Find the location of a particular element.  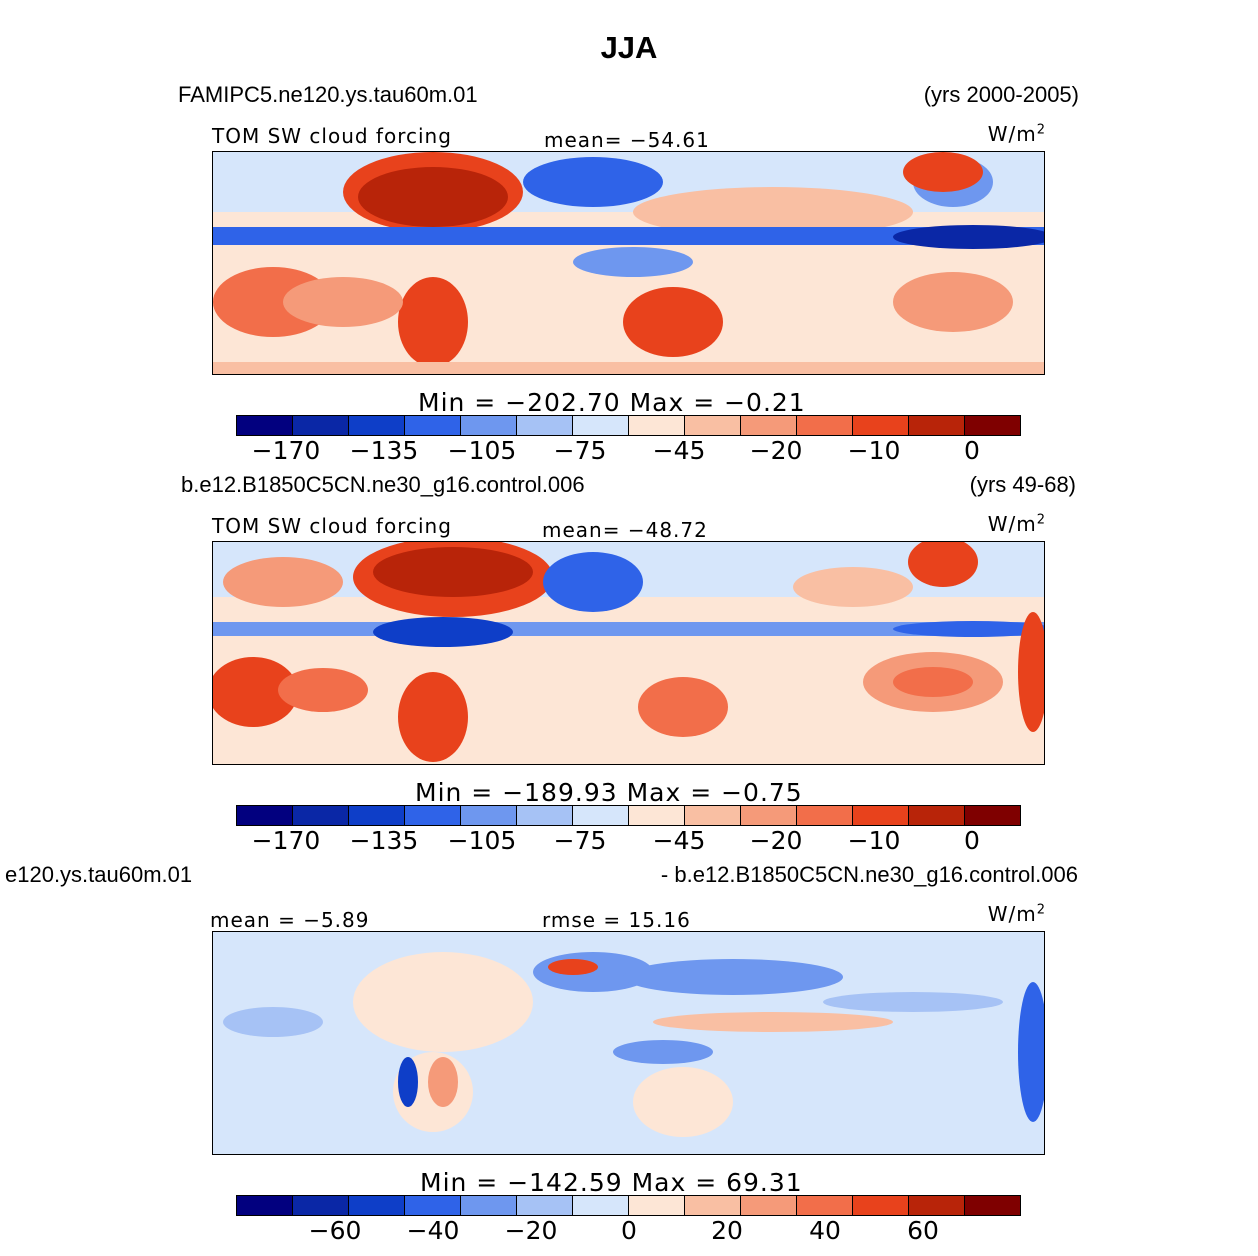

panel1-tick: −45 is located at coordinates (679, 450).